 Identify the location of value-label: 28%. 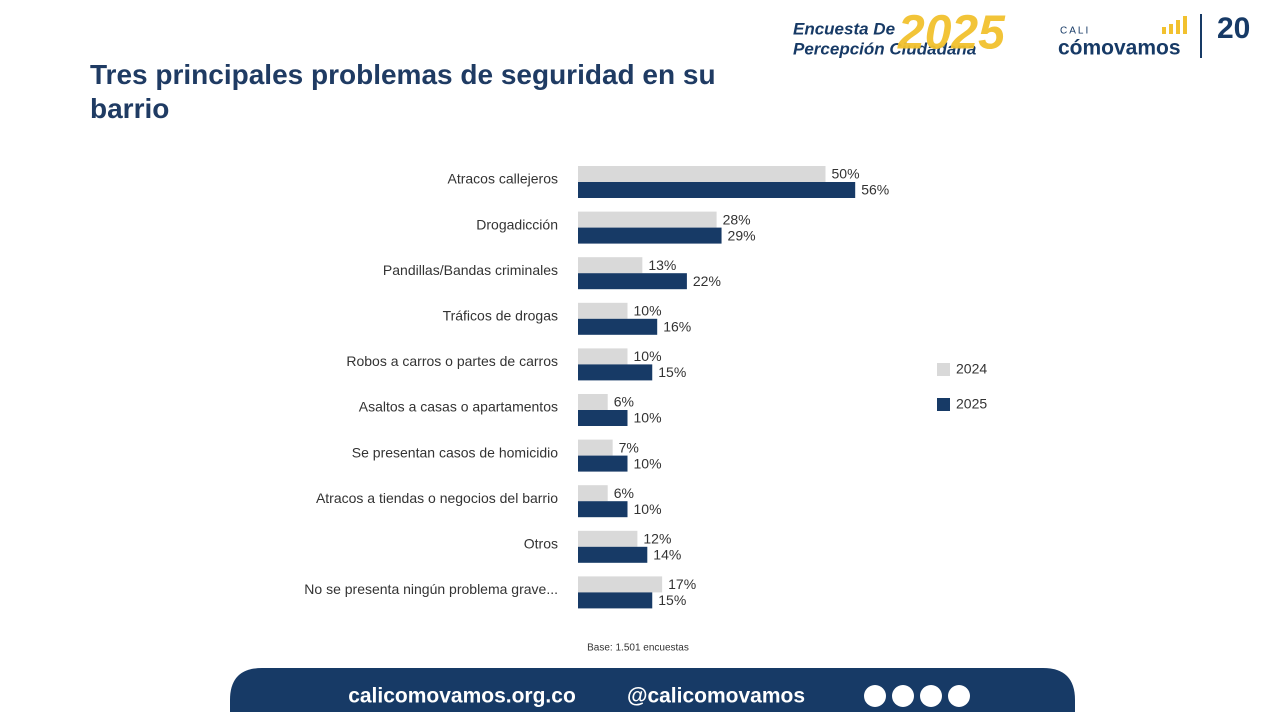
(737, 219).